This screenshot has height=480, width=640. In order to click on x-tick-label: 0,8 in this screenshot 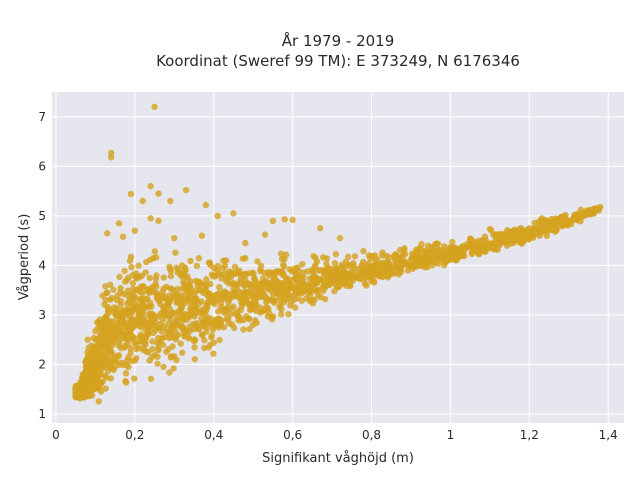, I will do `click(371, 435)`.